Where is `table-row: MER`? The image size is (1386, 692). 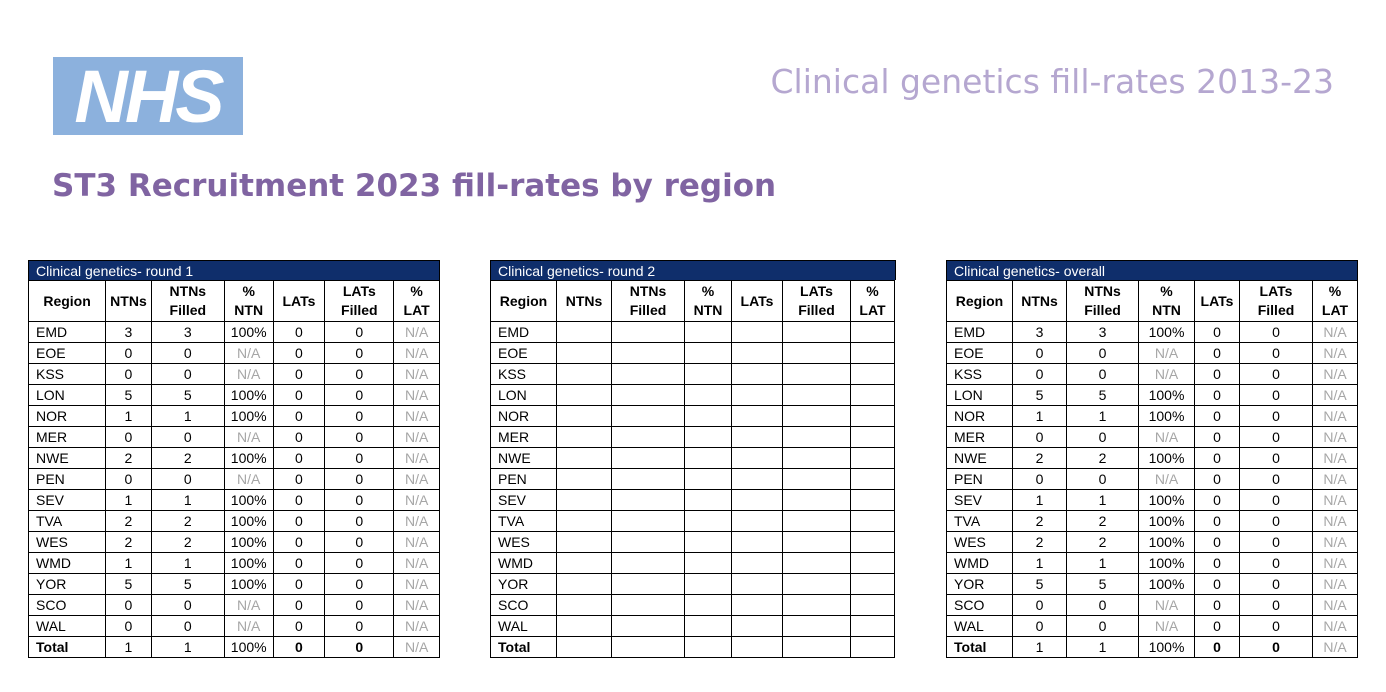
table-row: MER is located at coordinates (692, 437).